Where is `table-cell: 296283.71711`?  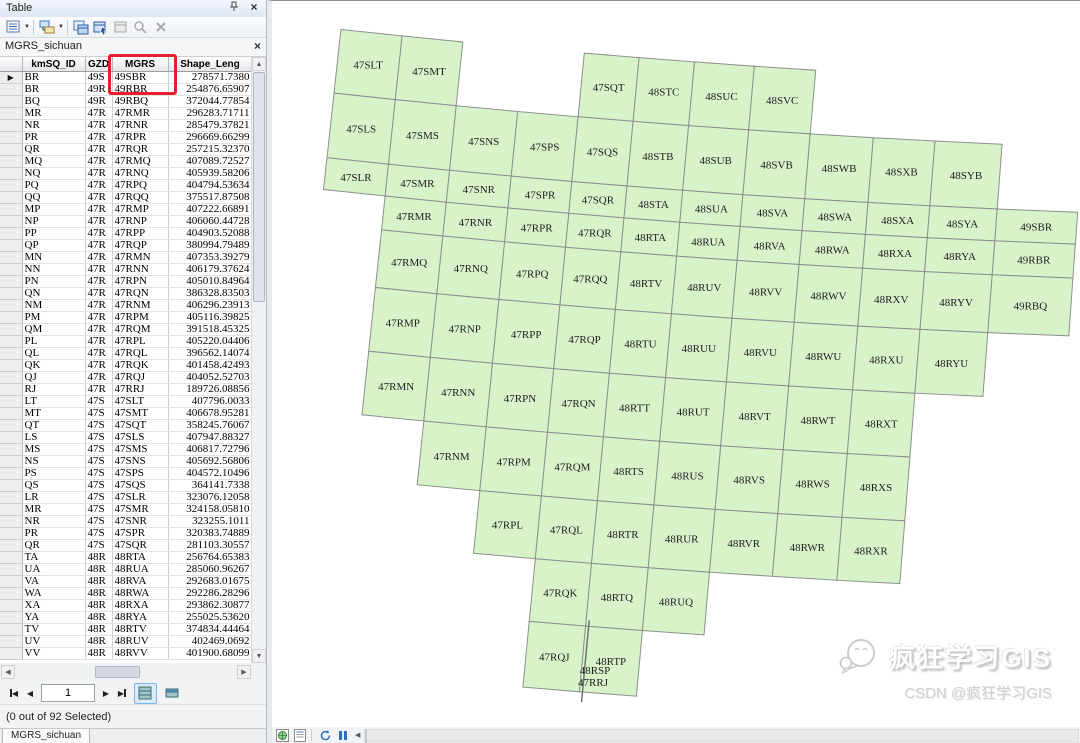 table-cell: 296283.71711 is located at coordinates (210, 113).